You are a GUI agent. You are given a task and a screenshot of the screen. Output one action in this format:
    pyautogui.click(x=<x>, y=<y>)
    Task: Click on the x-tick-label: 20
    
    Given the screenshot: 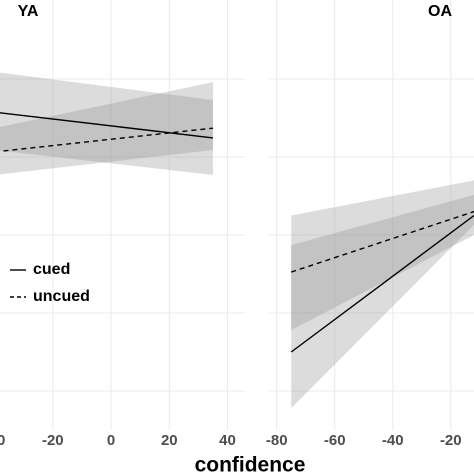 What is the action you would take?
    pyautogui.click(x=169, y=440)
    